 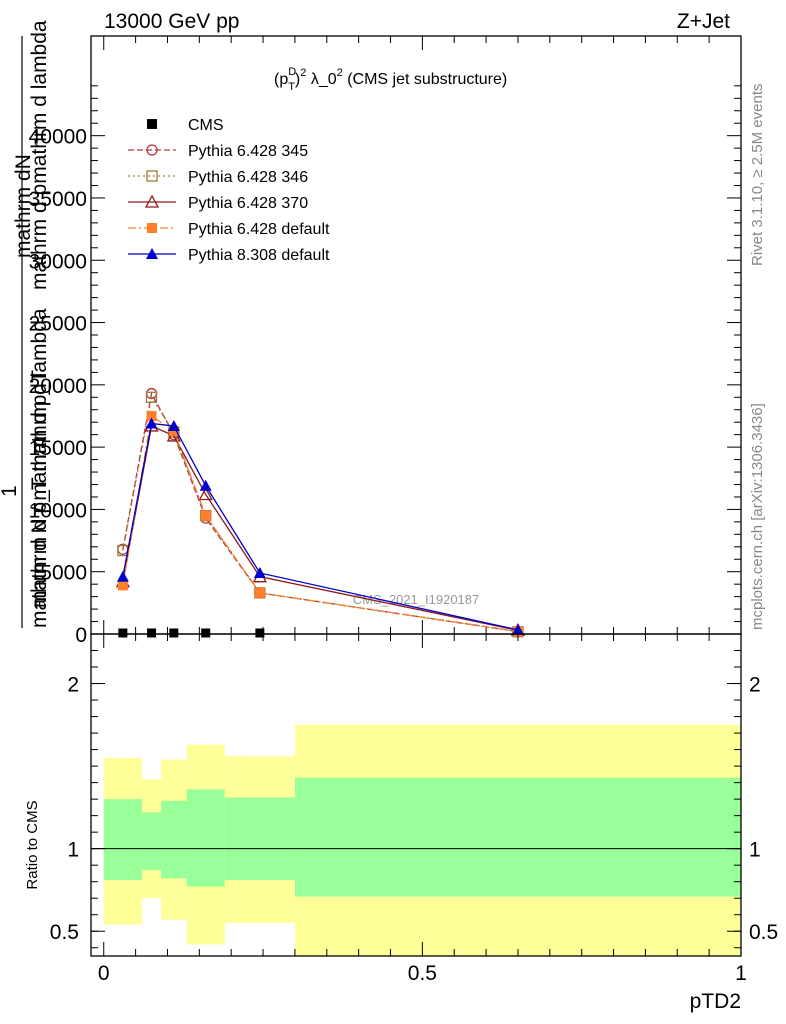 I want to click on ylabel-denominator: mathrm d N / mathrm d p_T, so click(x=39, y=499).